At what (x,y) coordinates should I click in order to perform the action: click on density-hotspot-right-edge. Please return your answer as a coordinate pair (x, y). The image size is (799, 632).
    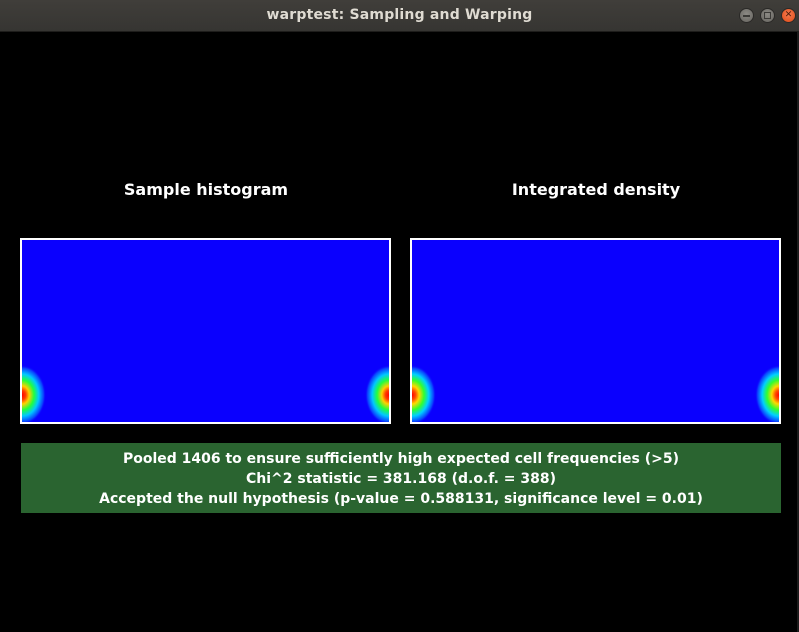
    Looking at the image, I should click on (767, 393).